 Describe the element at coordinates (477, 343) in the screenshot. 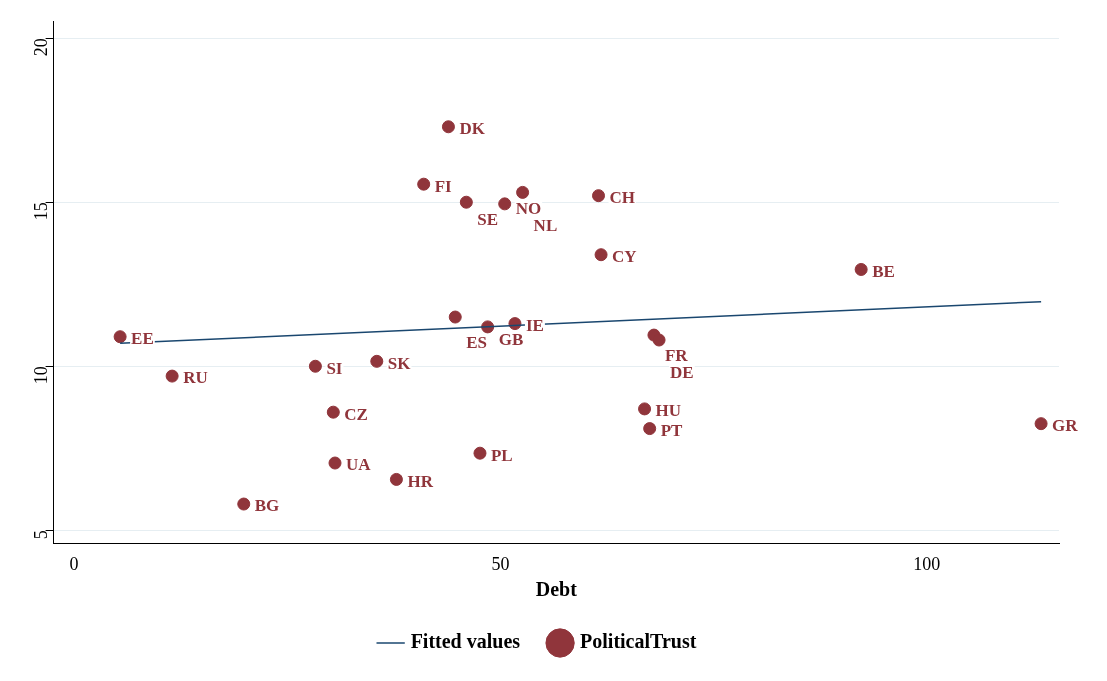

I see `annotation: ES` at that location.